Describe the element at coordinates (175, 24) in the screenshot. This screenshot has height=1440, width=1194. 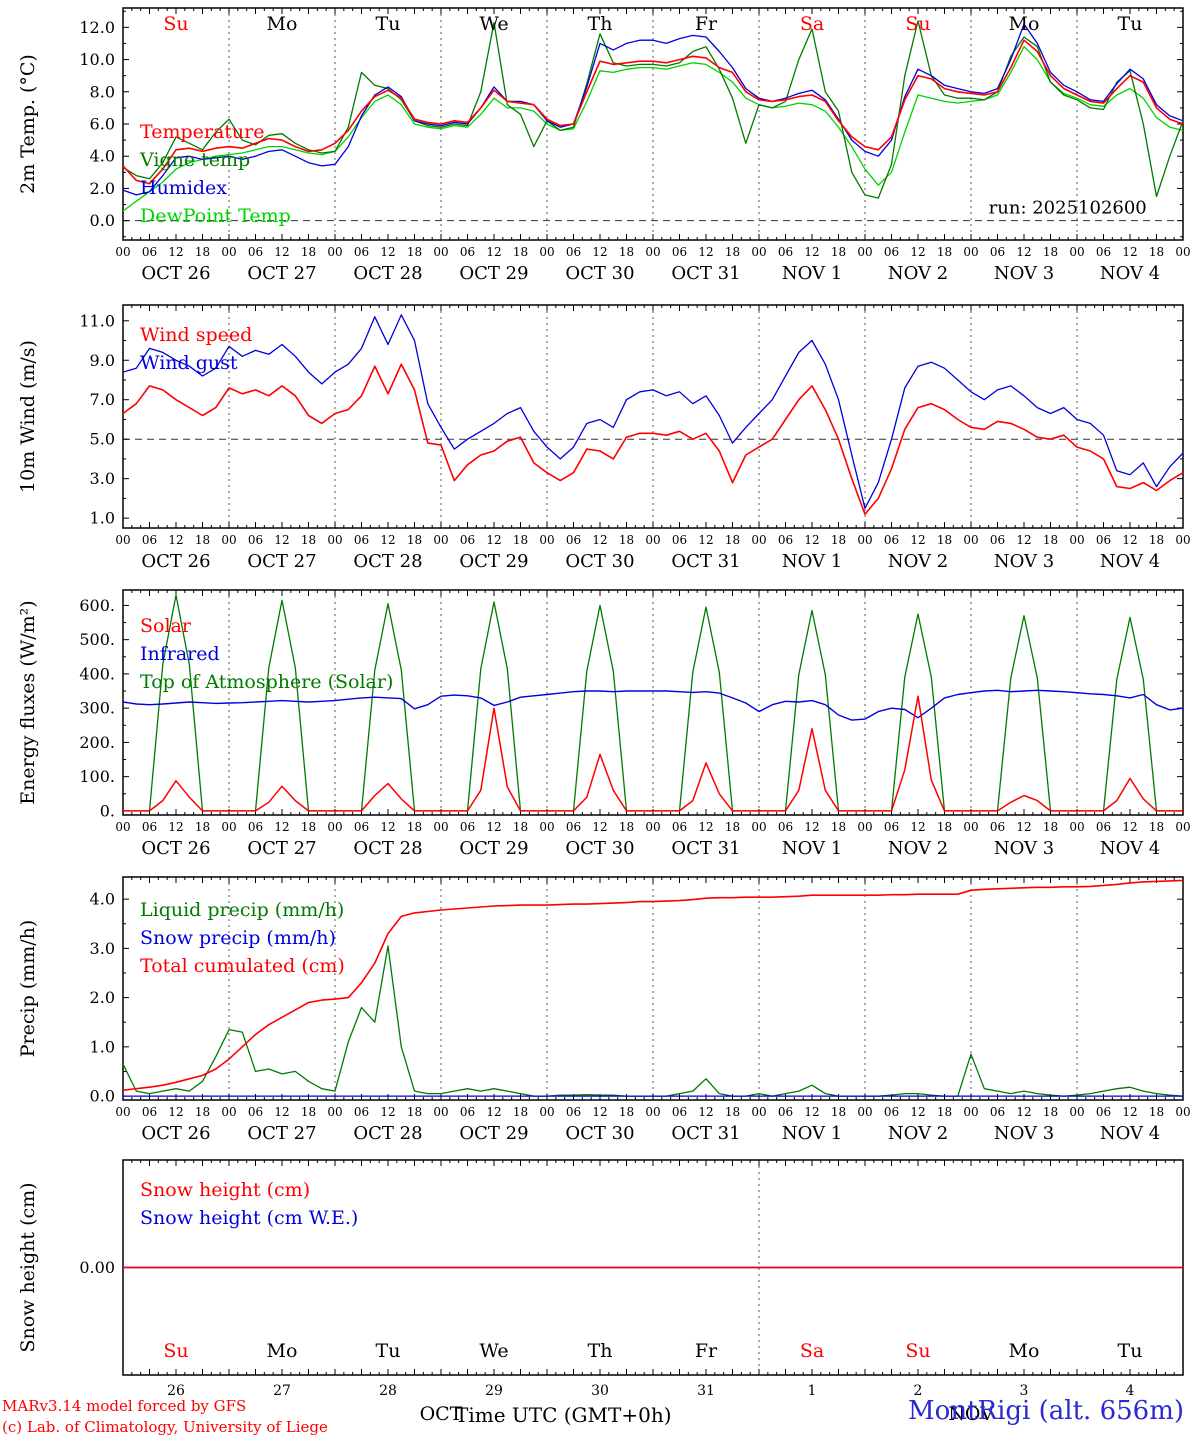
I see `weekday-label: Su` at that location.